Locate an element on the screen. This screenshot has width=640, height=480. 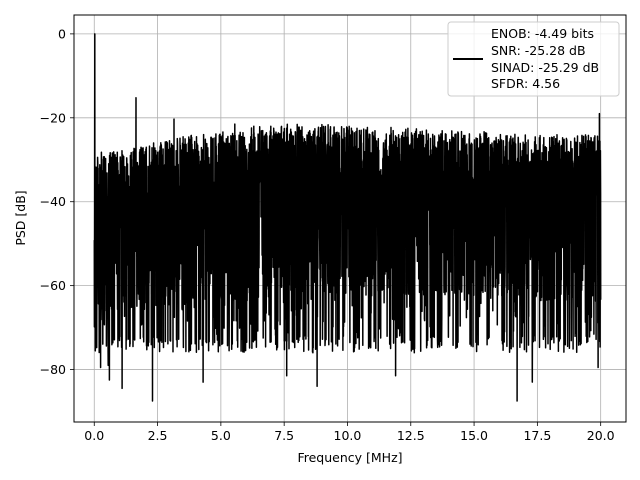
x-axis: 0.0 2.5 5.0 7.5 10.0 12.5 15.0 17.5 20.0 is located at coordinates (349, 432).